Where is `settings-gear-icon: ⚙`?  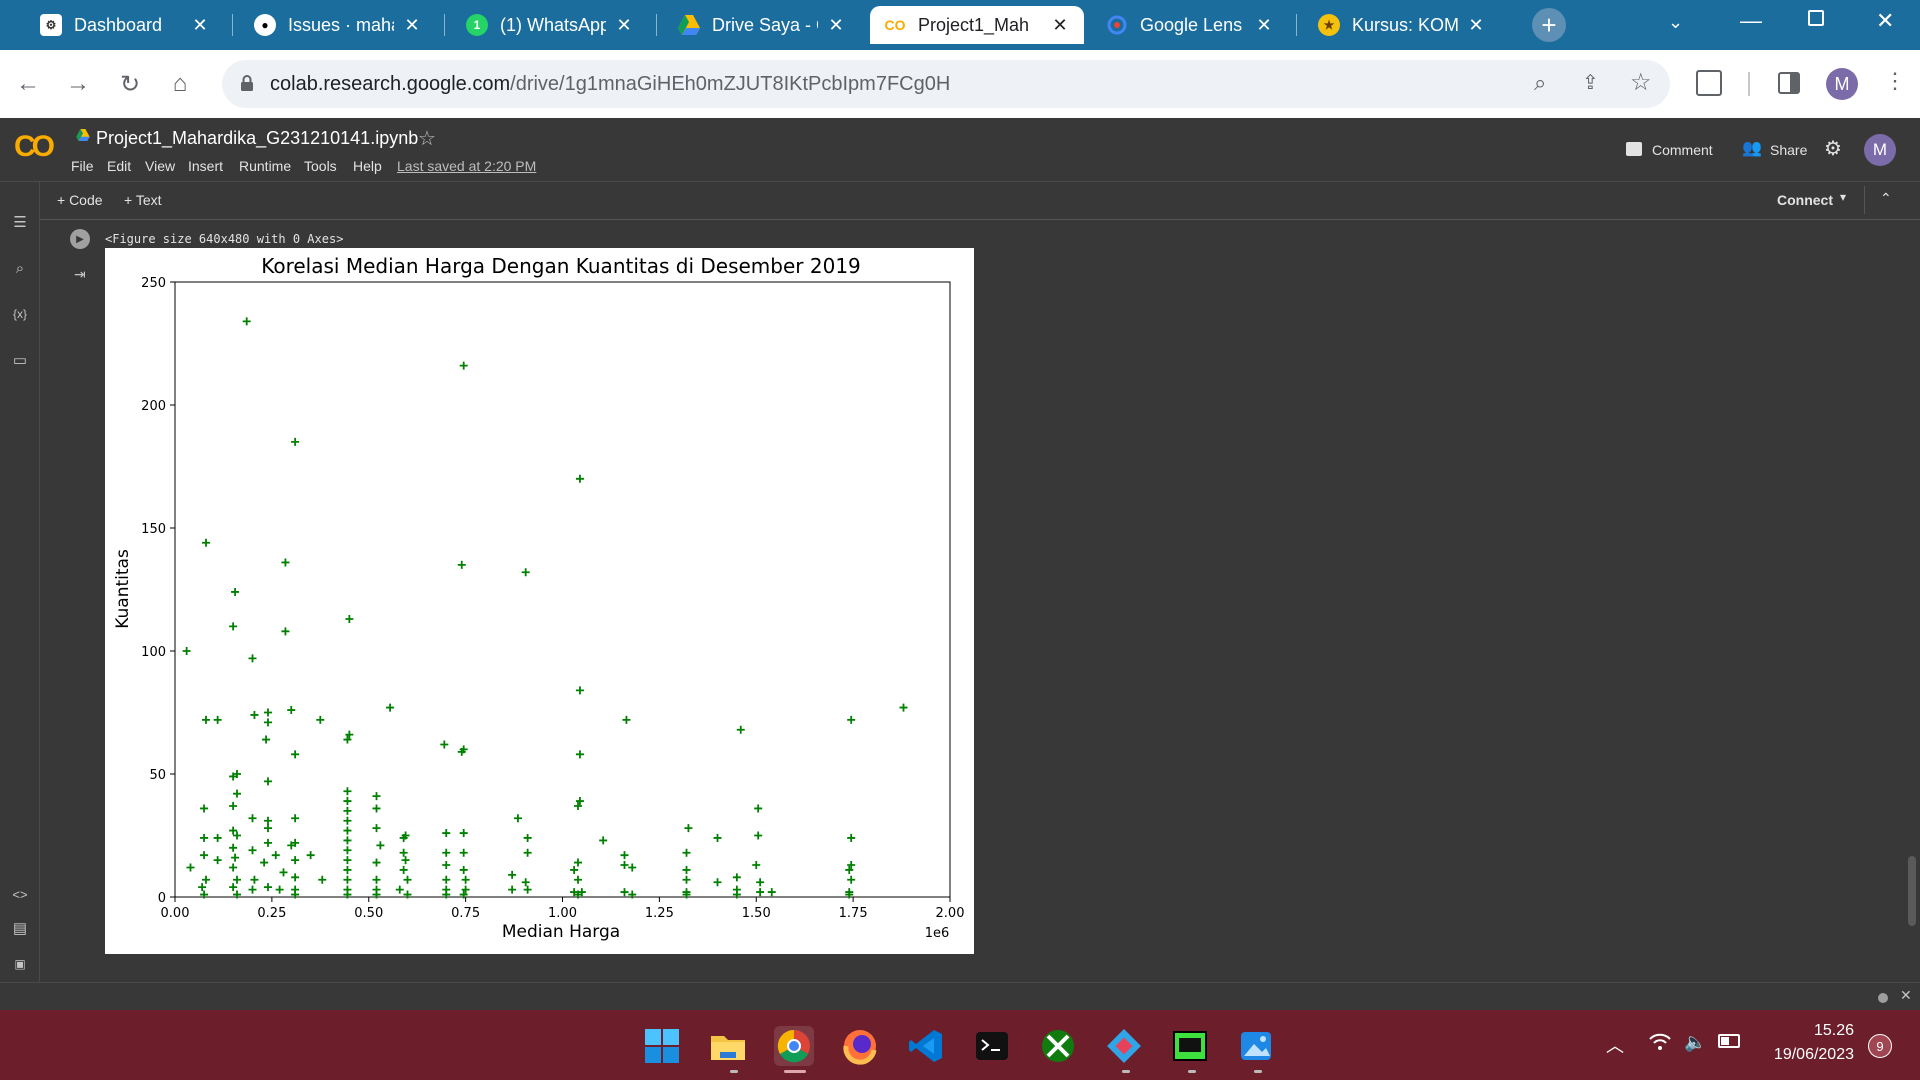
settings-gear-icon: ⚙ is located at coordinates (1833, 149).